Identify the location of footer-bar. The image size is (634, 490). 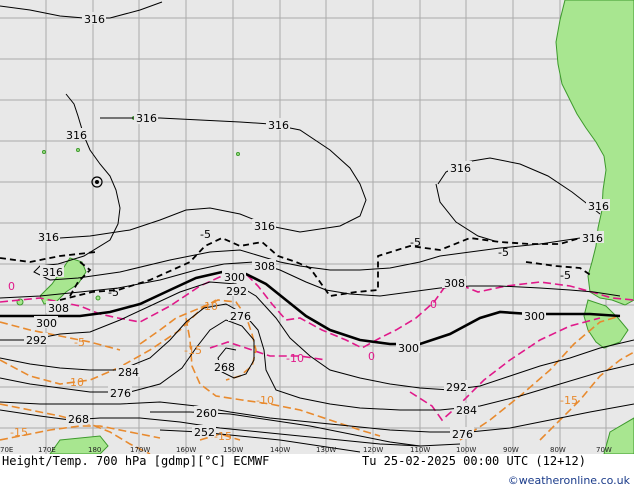
(317, 472).